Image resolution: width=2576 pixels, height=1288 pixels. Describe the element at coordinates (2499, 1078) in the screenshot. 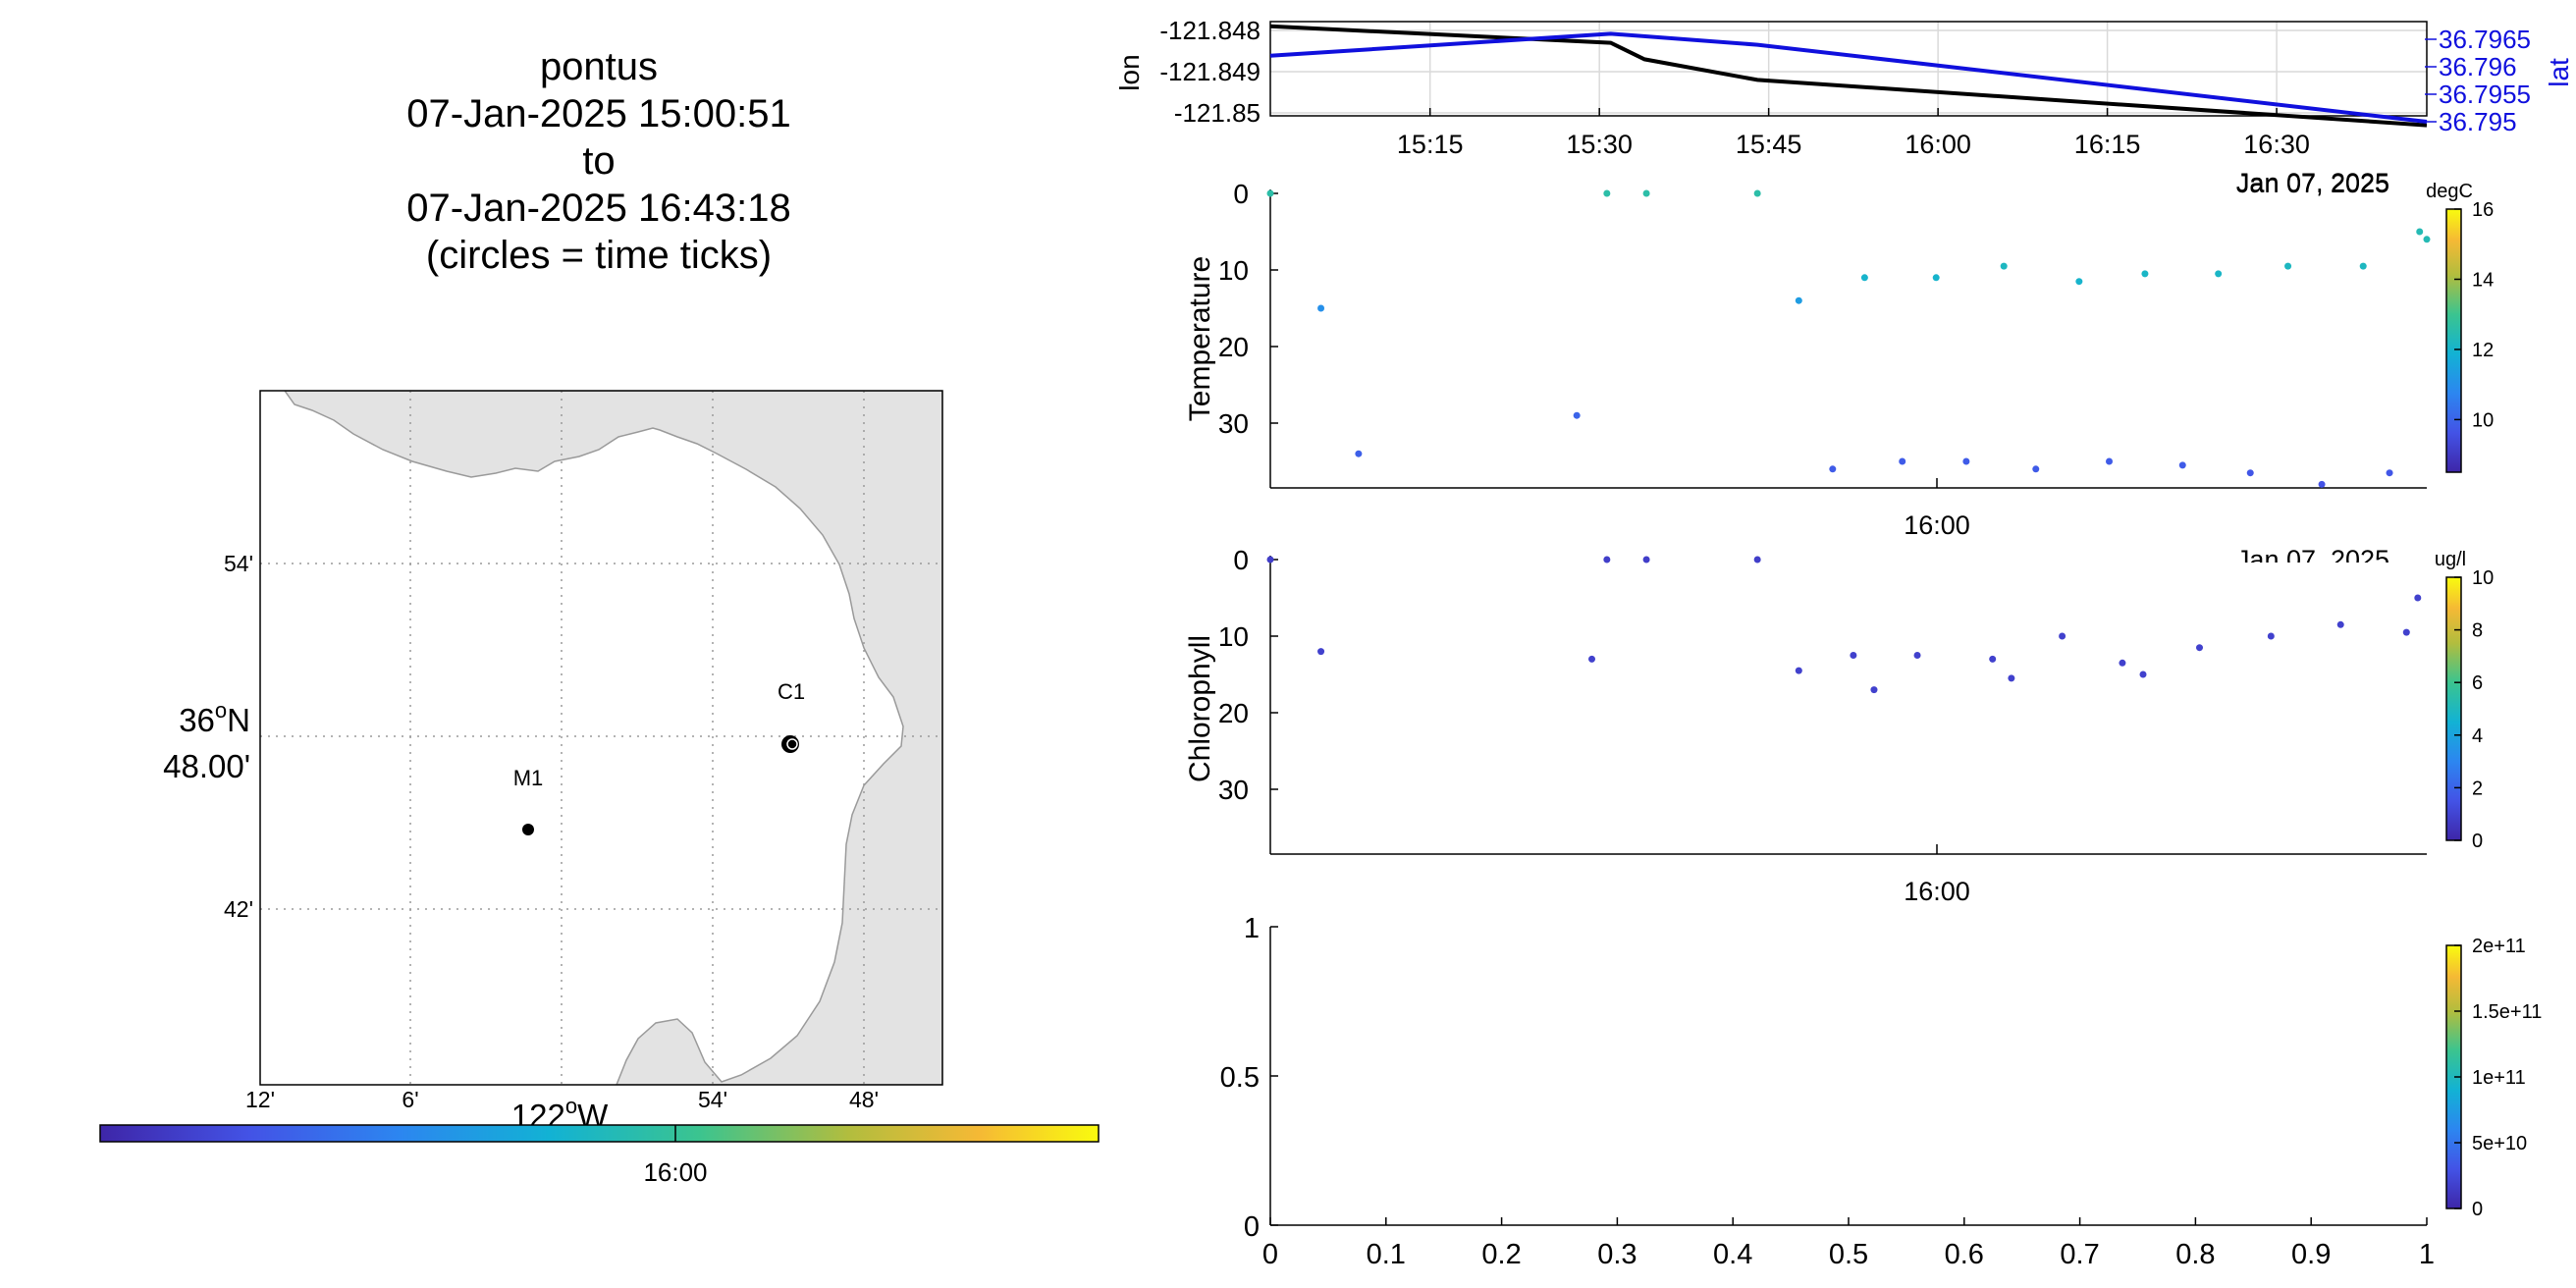

I see `empty-colorbar-tick-label: 1e+11` at that location.